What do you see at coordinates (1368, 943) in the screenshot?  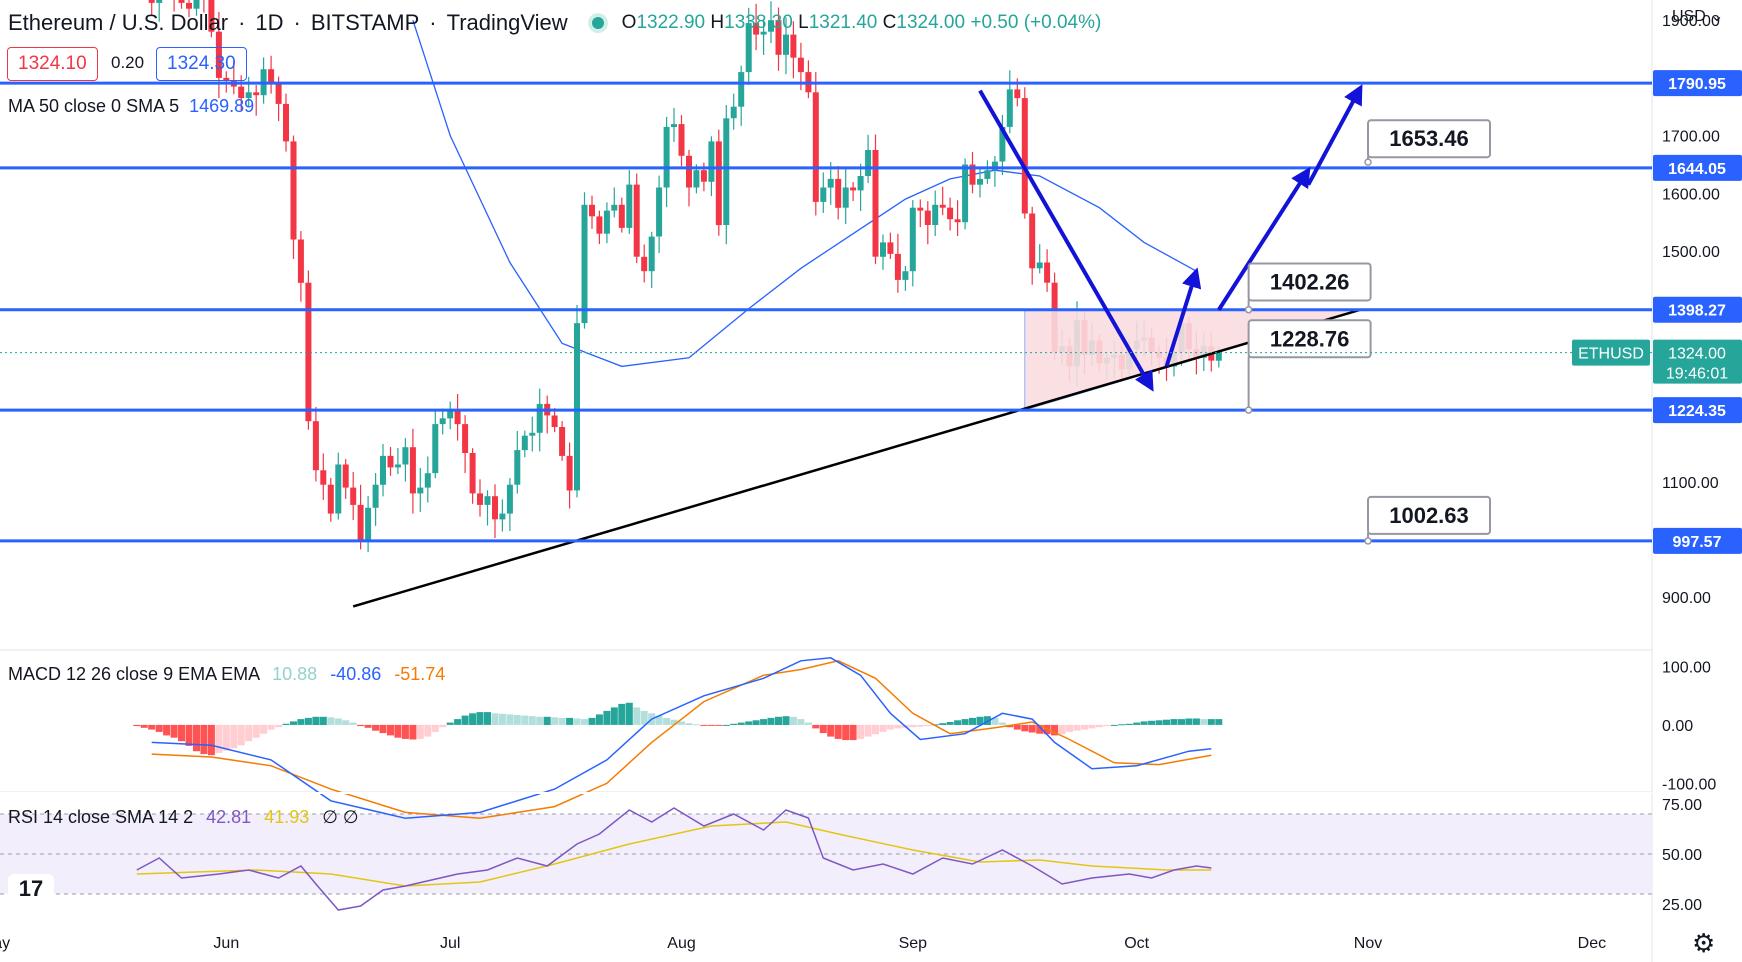 I see `time-axis-tick: Nov` at bounding box center [1368, 943].